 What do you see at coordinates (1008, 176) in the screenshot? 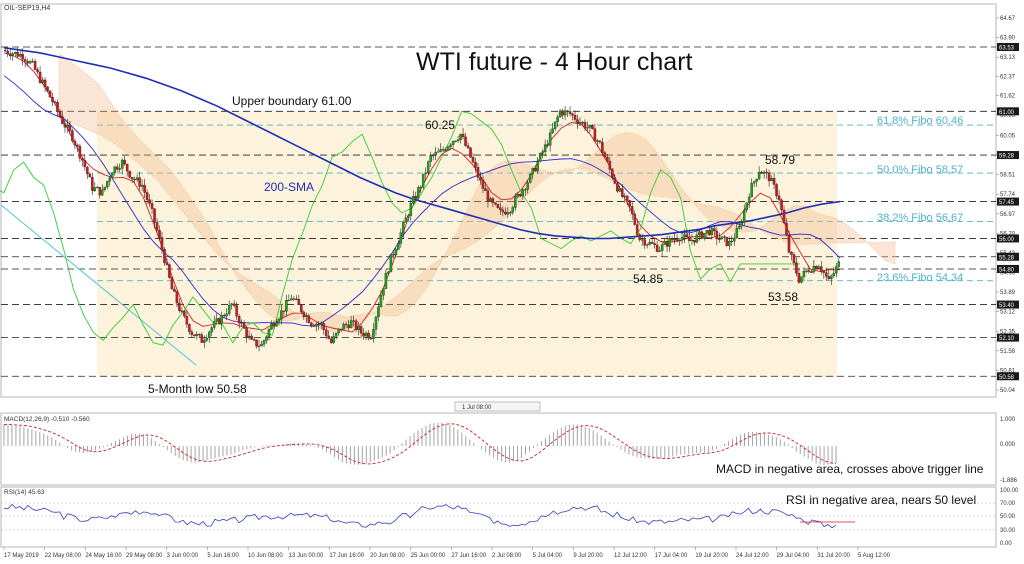
I see `price-tick-label: 58.51` at bounding box center [1008, 176].